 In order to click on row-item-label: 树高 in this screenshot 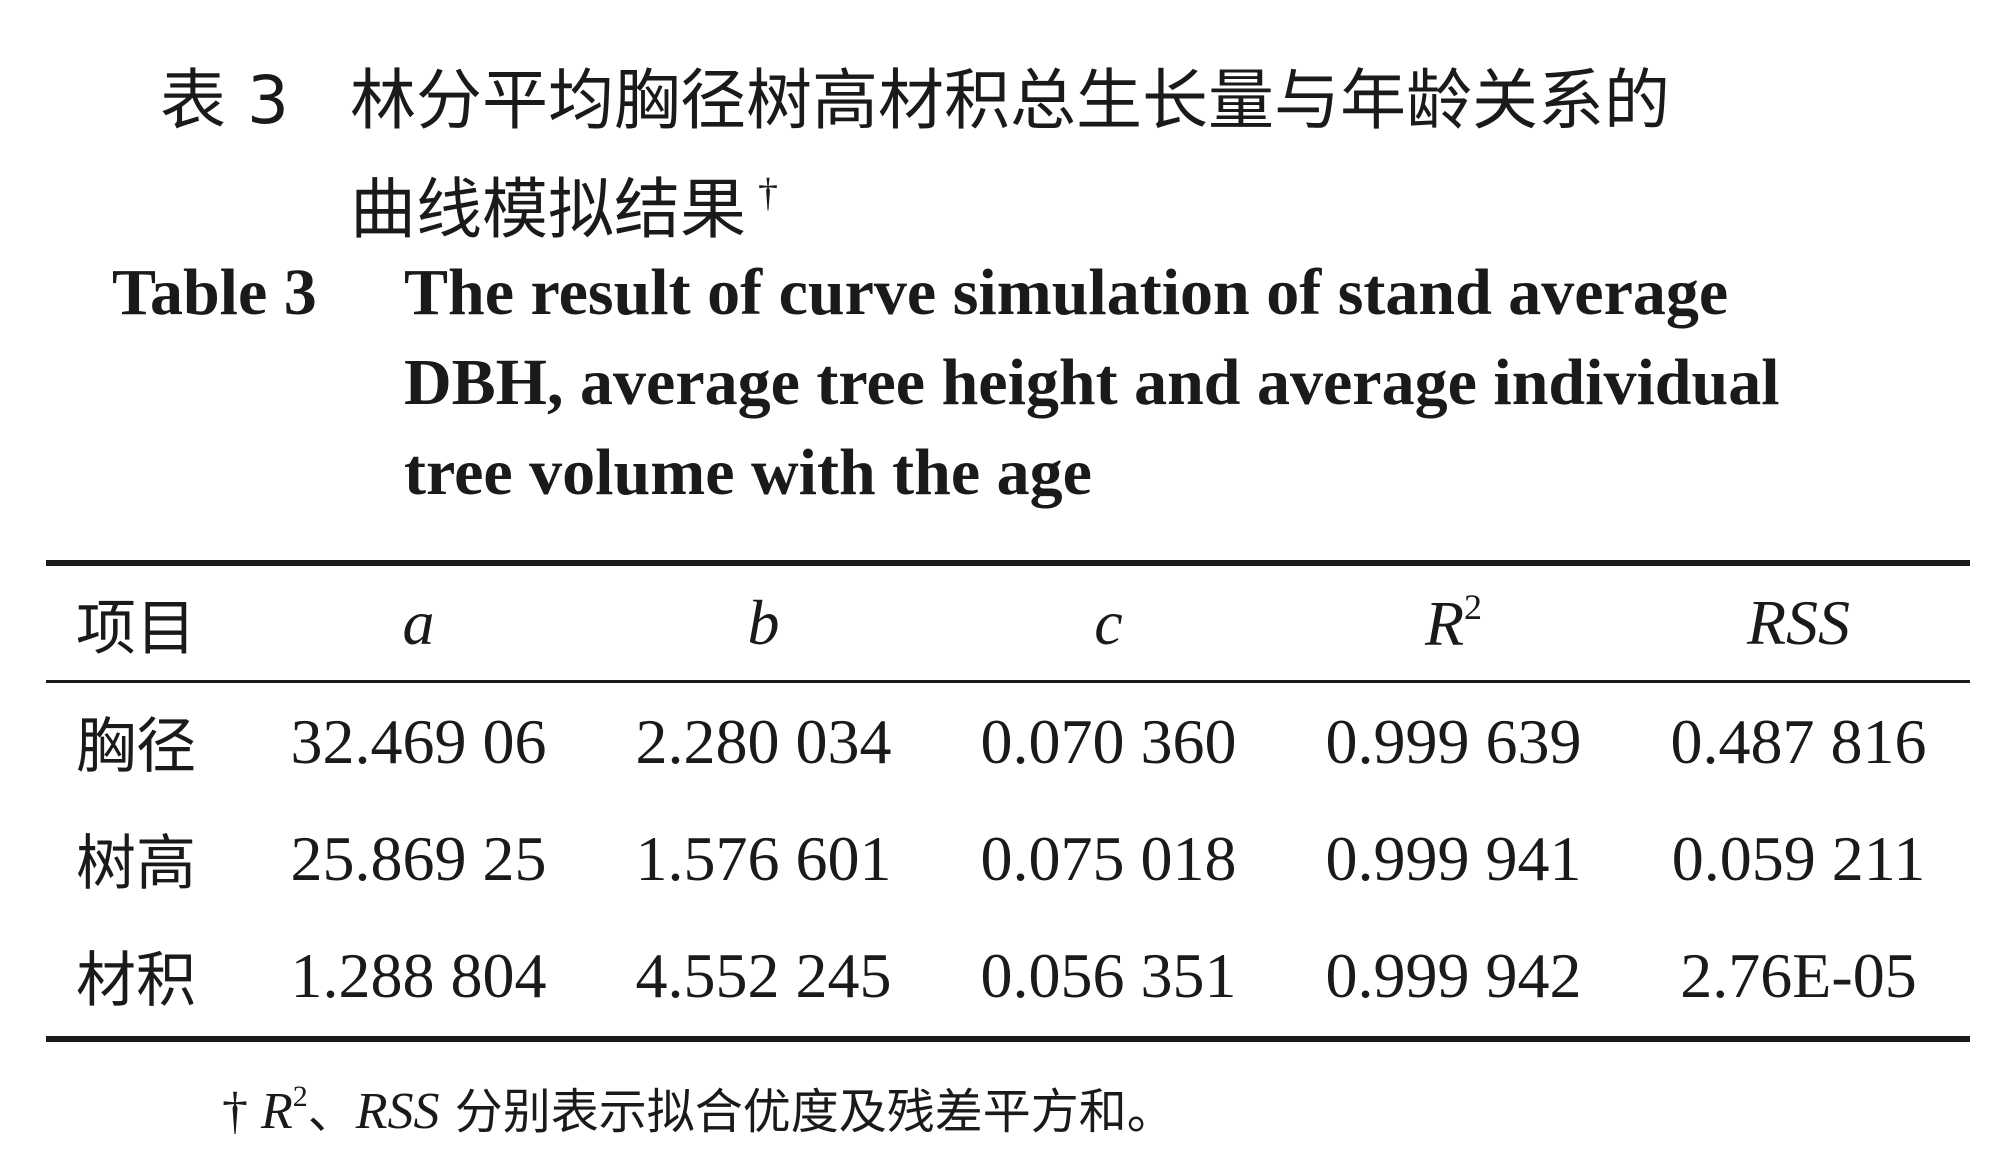, I will do `click(136, 864)`.